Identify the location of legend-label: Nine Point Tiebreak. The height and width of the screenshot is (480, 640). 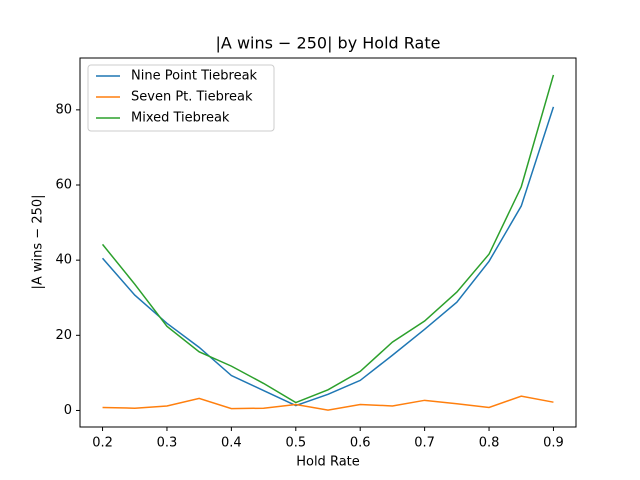
(194, 76).